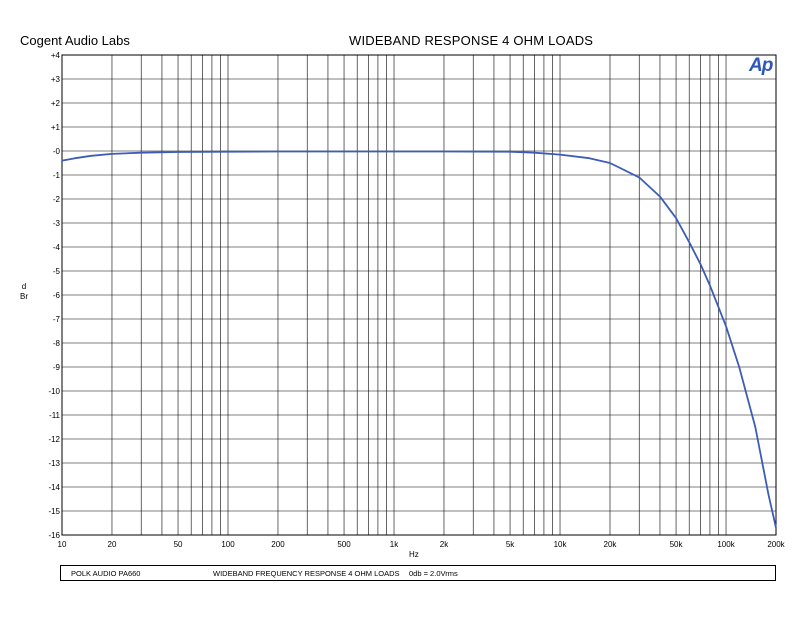  Describe the element at coordinates (761, 65) in the screenshot. I see `ap-logo: Ap` at that location.